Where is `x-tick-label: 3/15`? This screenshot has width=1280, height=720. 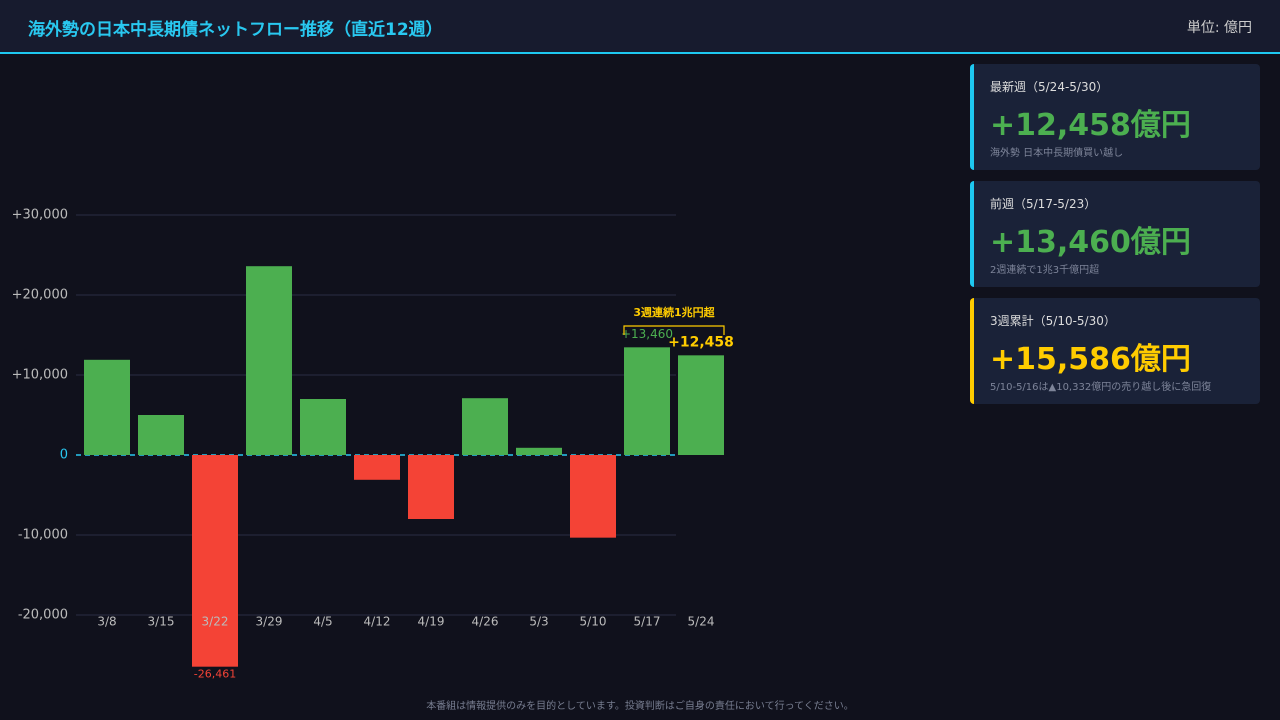
x-tick-label: 3/15 is located at coordinates (161, 622).